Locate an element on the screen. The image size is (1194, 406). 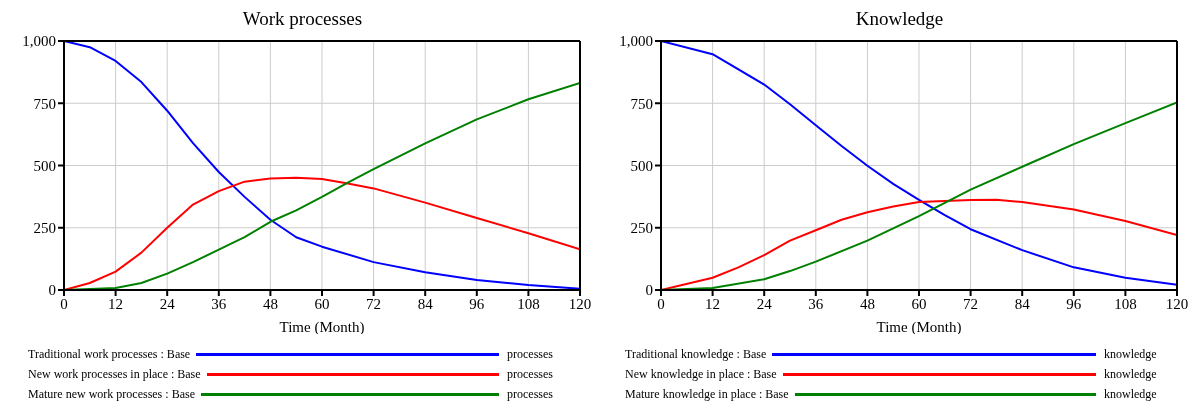
chart-title: Knowledge is located at coordinates (899, 19).